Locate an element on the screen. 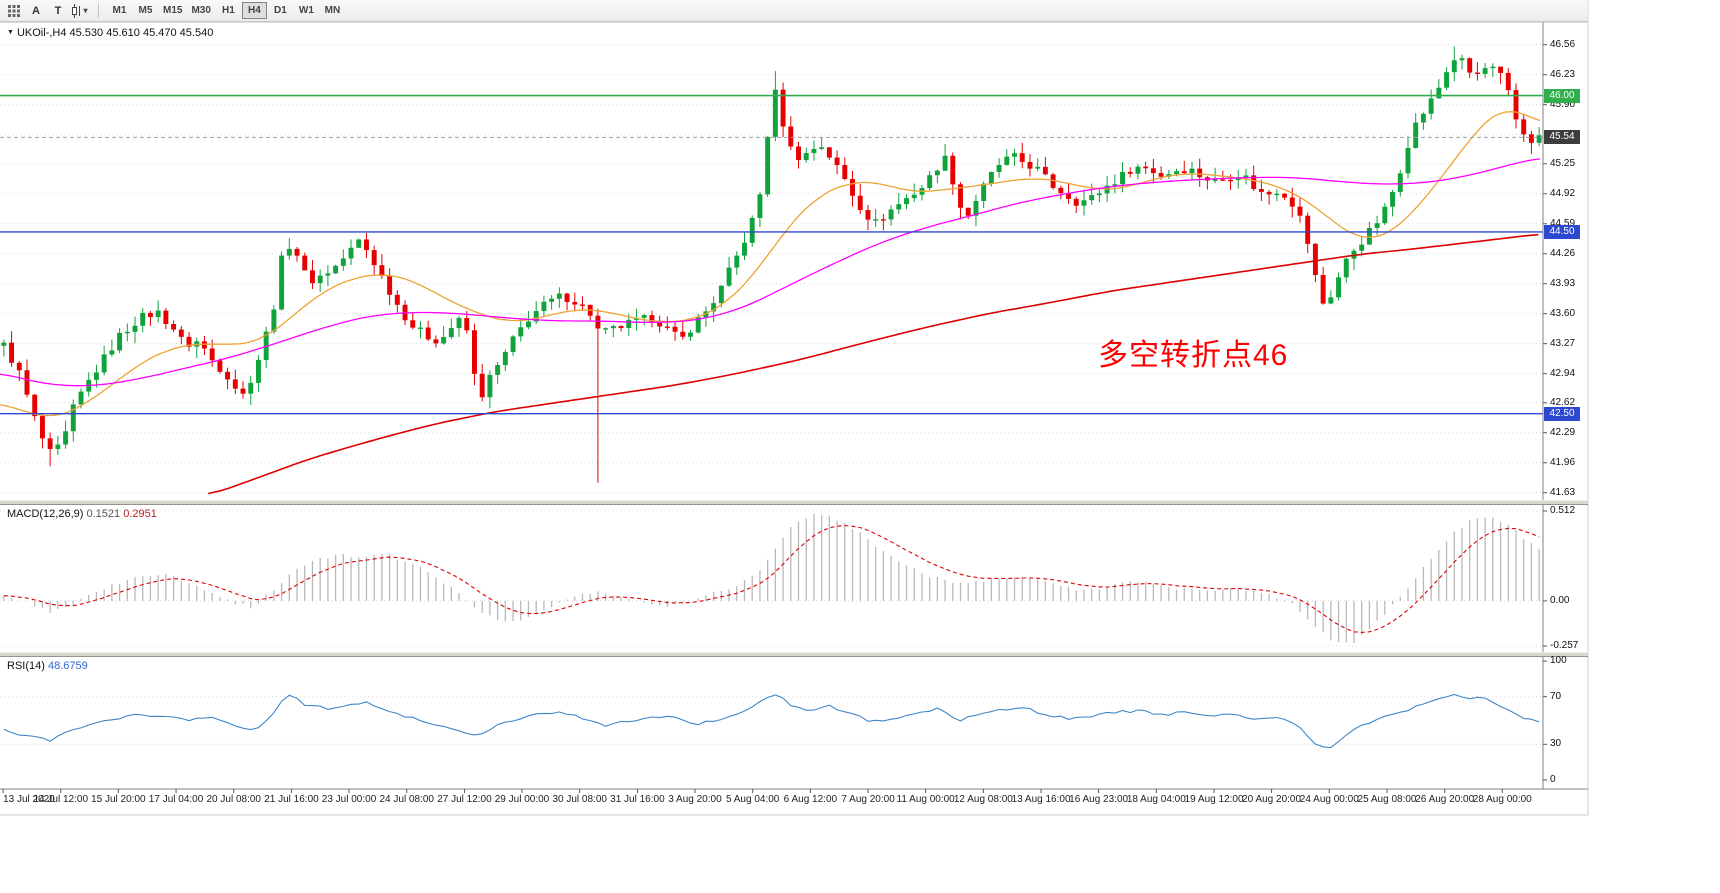  chart-title-ohlc: ▼ UKOil-,H4 45.530 45.610 45.470 45.540 is located at coordinates (110, 33).